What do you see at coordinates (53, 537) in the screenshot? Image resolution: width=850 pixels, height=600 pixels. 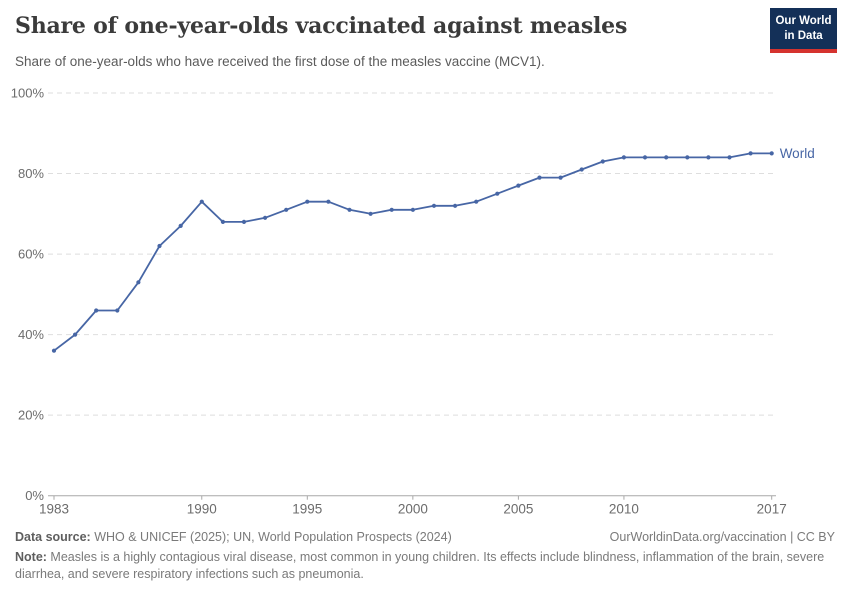 I see `data-source-label: Data source:` at bounding box center [53, 537].